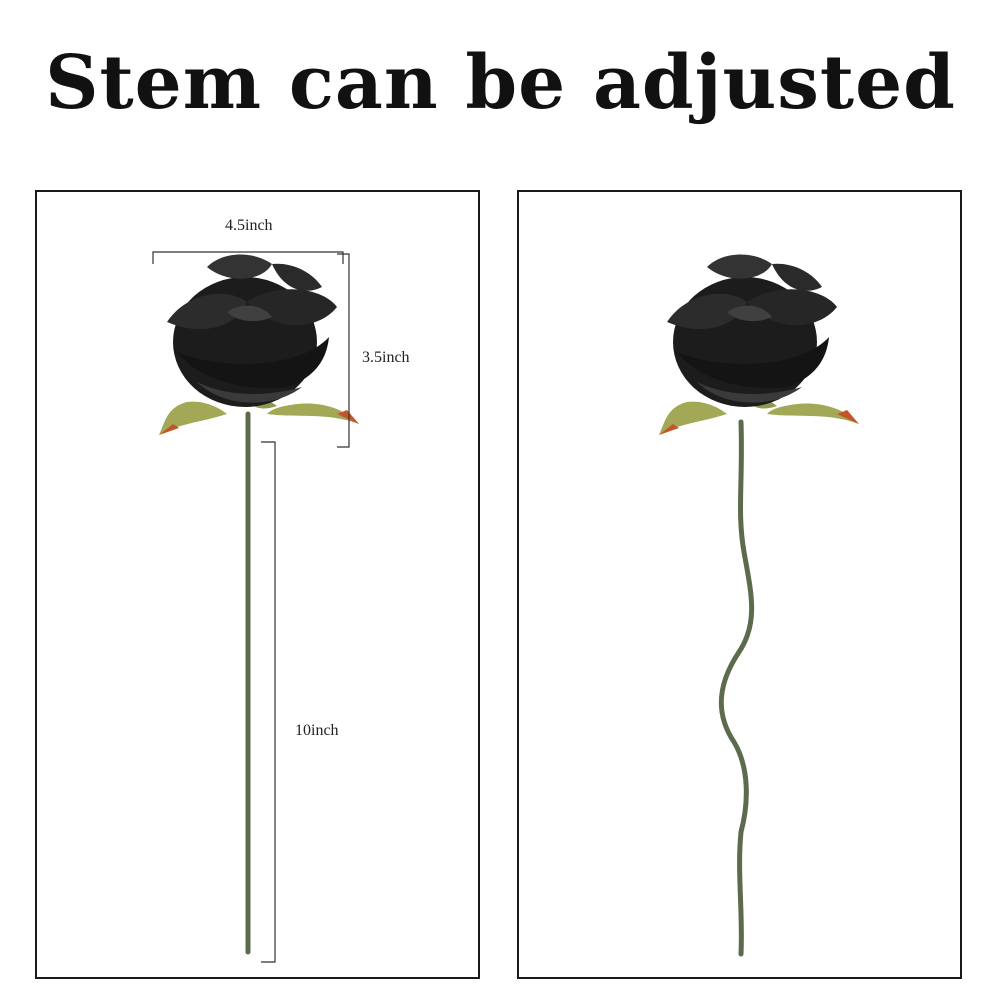 The width and height of the screenshot is (1001, 1001). I want to click on width-dimension-label: 4.5inch, so click(249, 225).